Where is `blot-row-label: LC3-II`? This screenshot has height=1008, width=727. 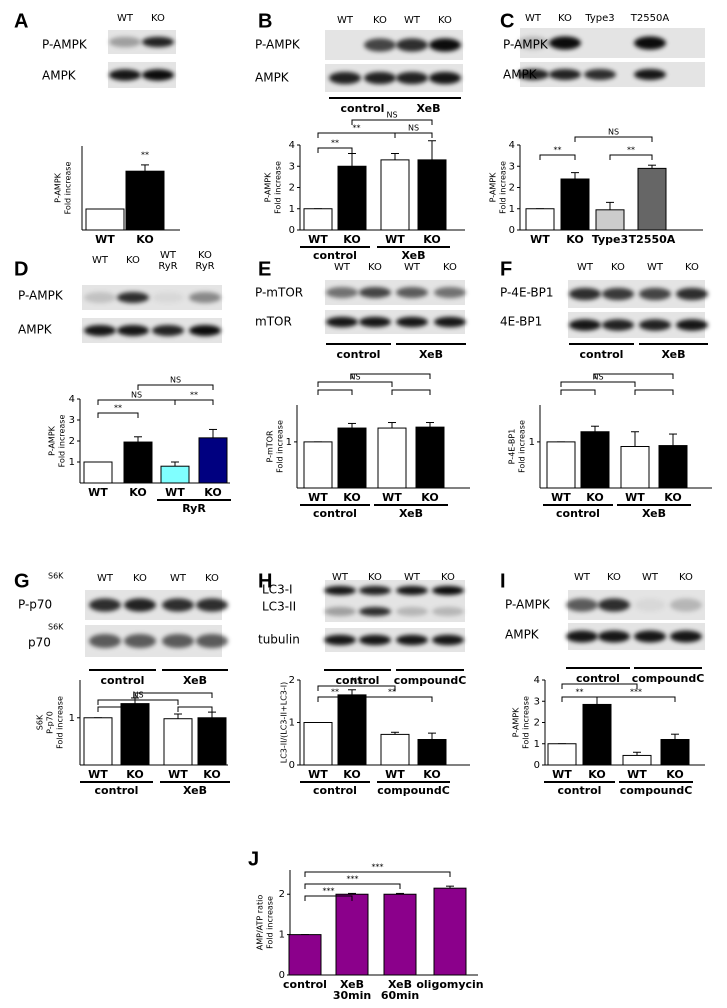
blot-row-label: LC3-II is located at coordinates (279, 607).